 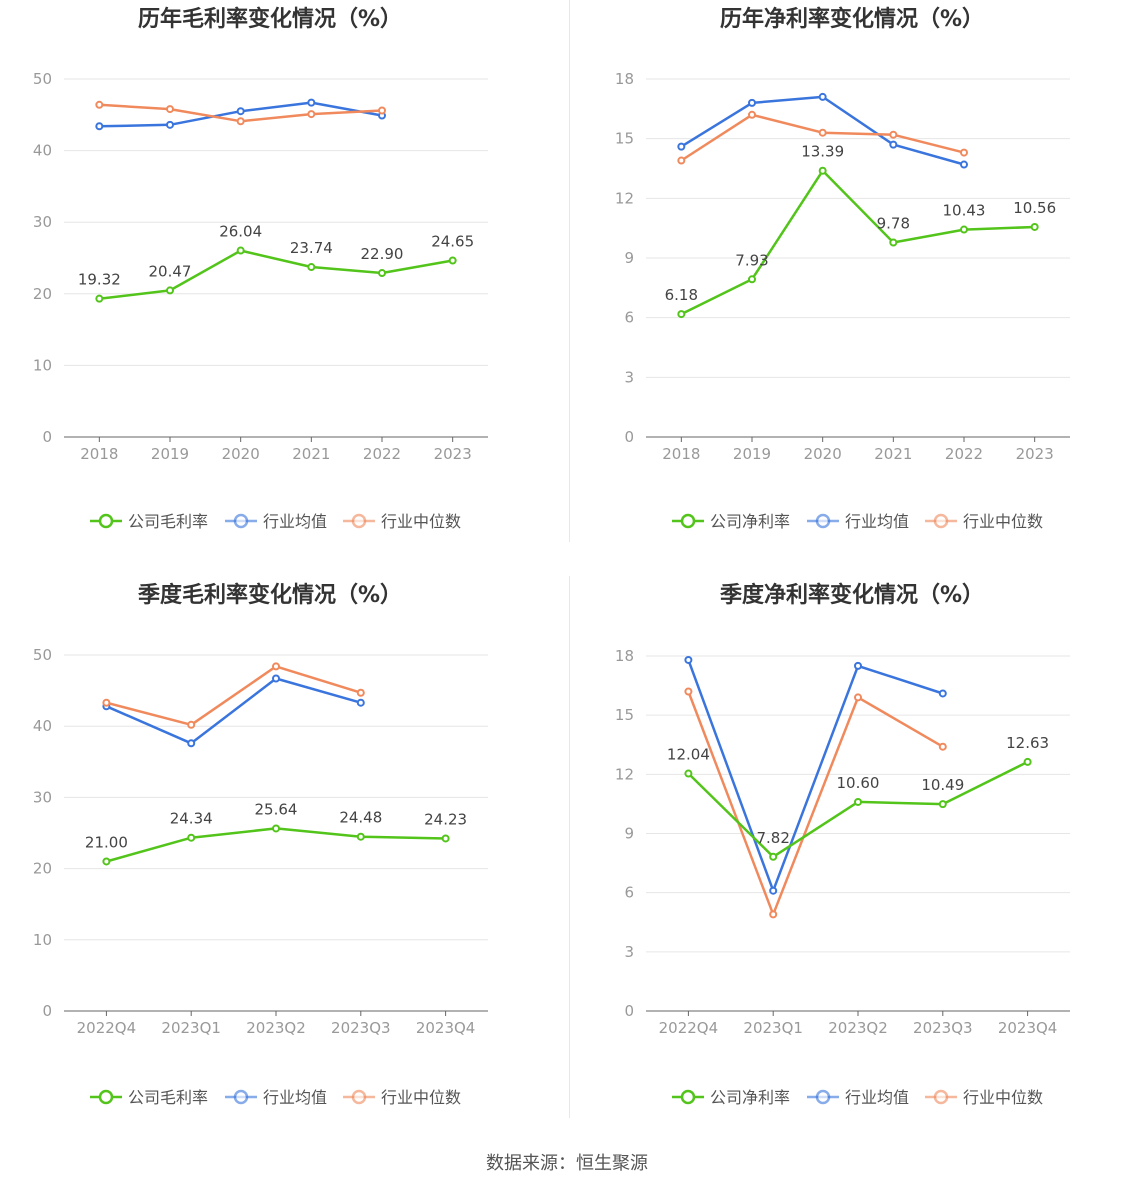 I want to click on y-tick-label: 0, so click(x=47, y=437).